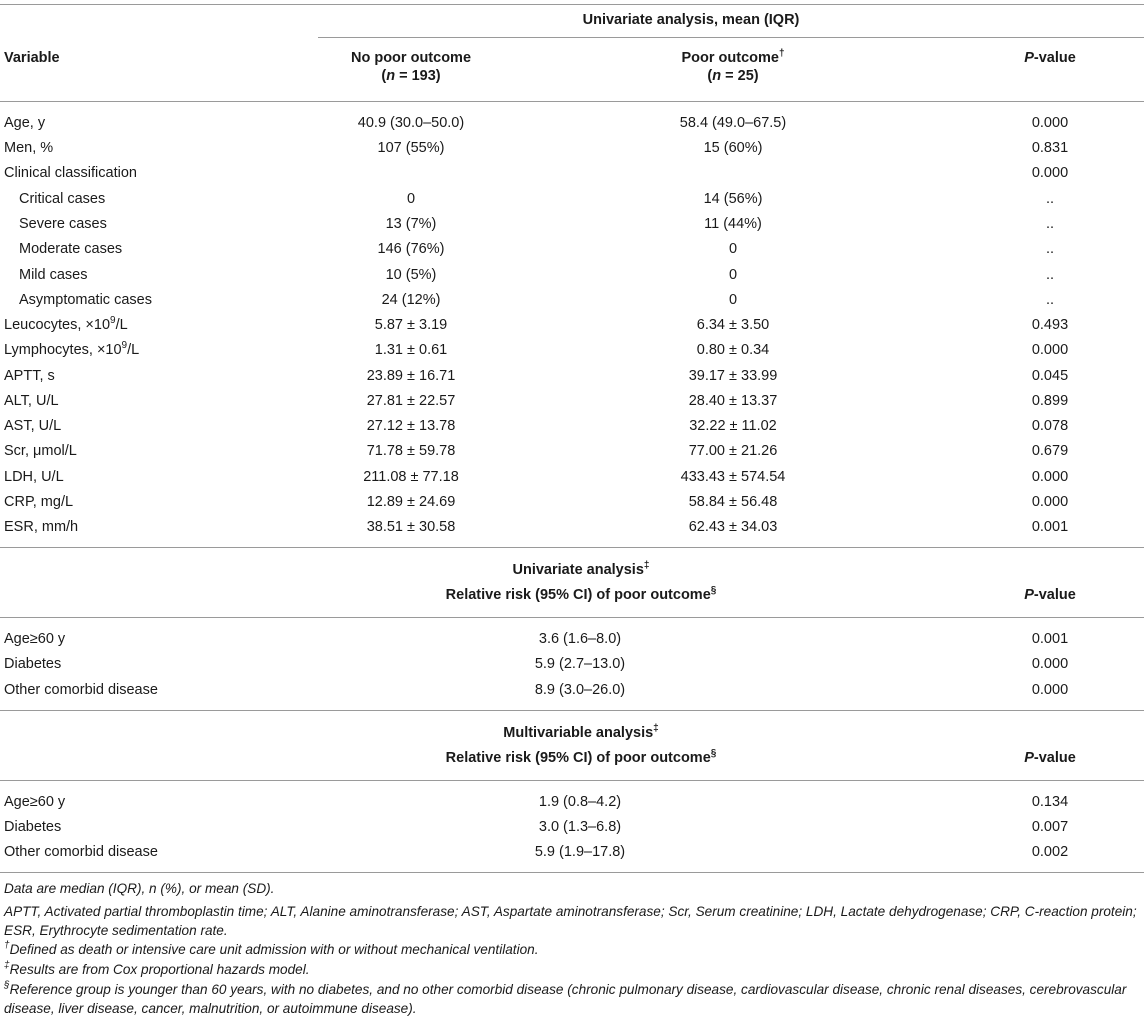  Describe the element at coordinates (411, 224) in the screenshot. I see `no-poor-value: 13 (7%)` at that location.